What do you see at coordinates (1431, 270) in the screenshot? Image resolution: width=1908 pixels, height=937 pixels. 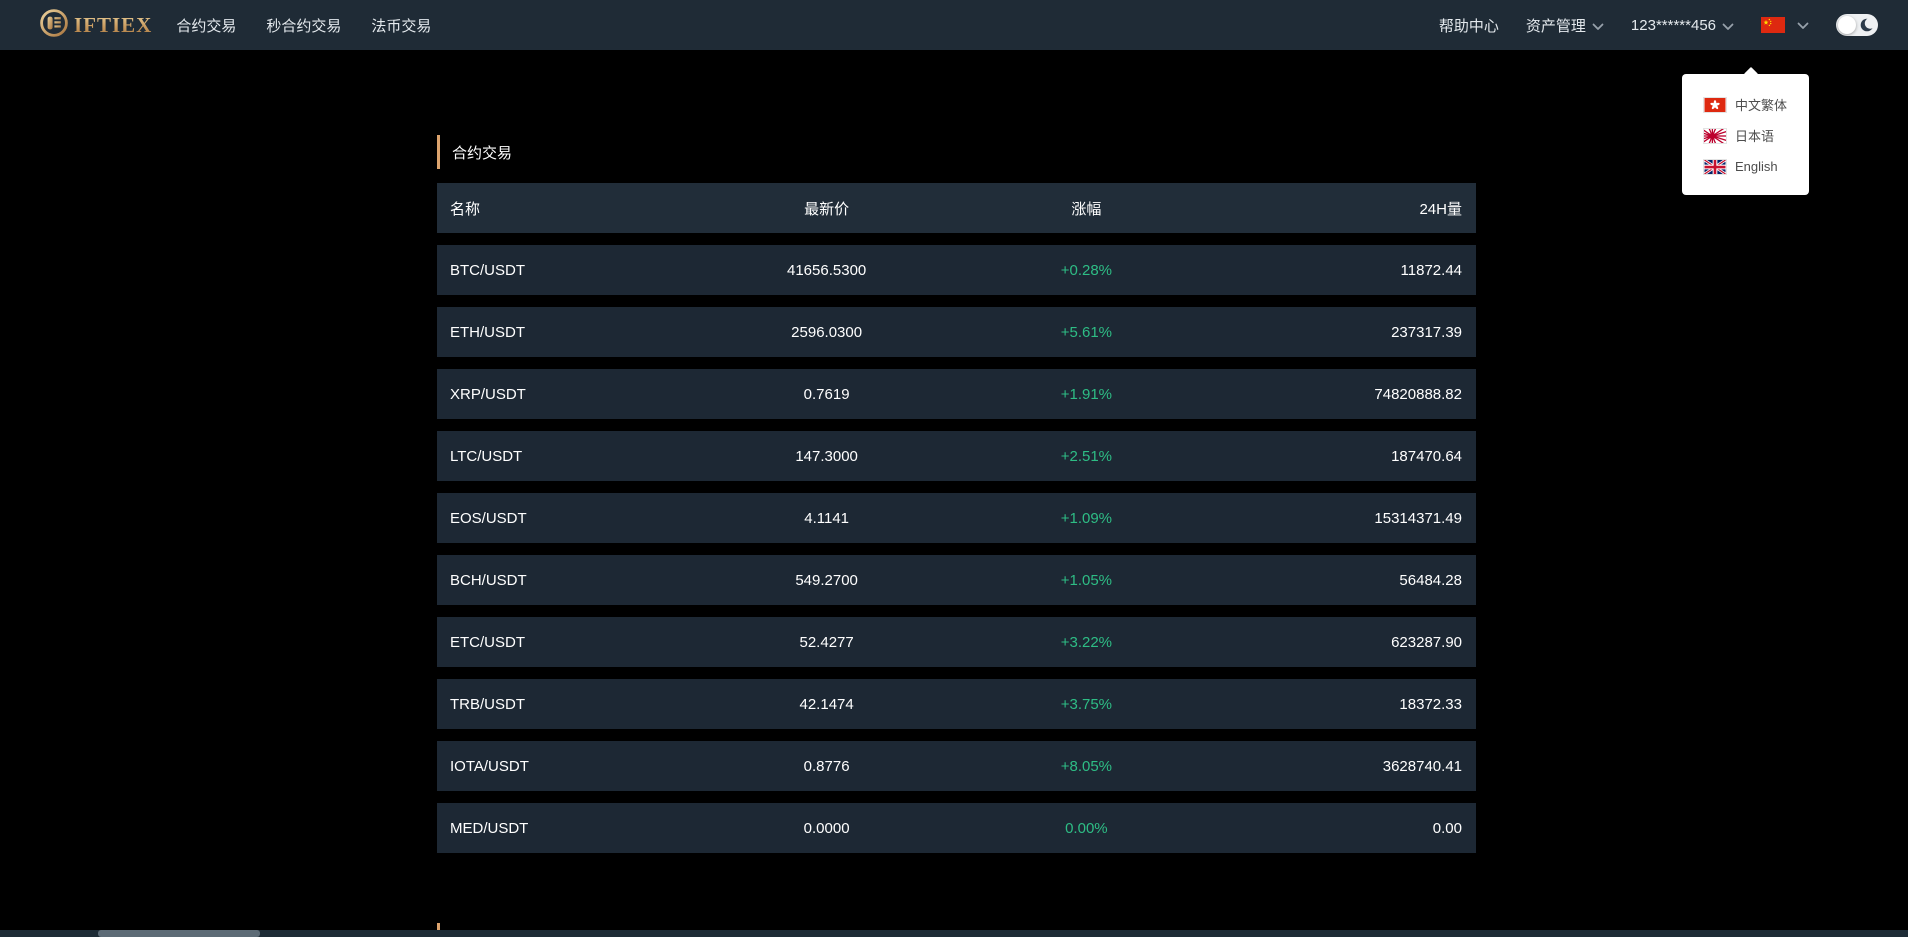 I see `cell-volume: 11872.44` at bounding box center [1431, 270].